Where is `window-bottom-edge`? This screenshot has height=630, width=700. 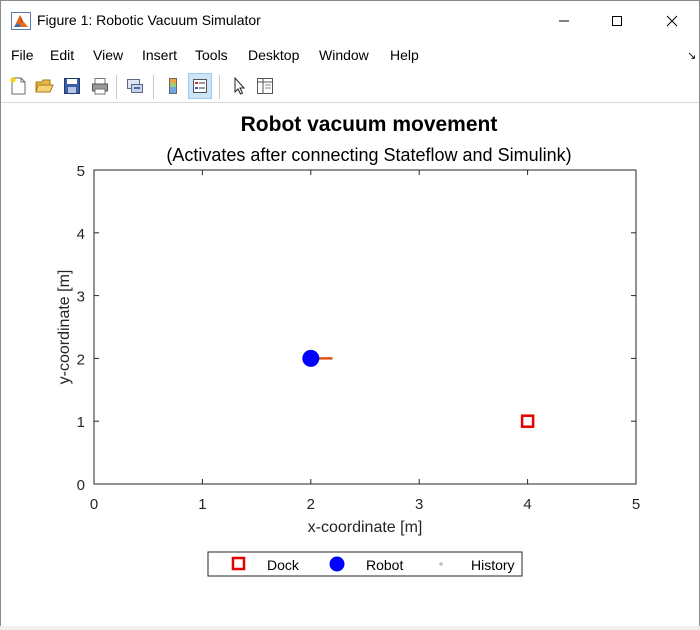 window-bottom-edge is located at coordinates (350, 628).